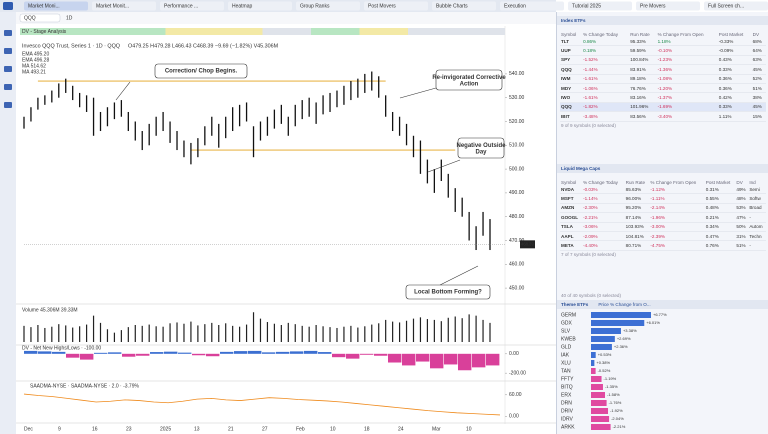  Describe the element at coordinates (663, 50) in the screenshot. I see `watchlist-row: UUP 0.18% 59.59% -0.10% -0.09% 64%` at that location.